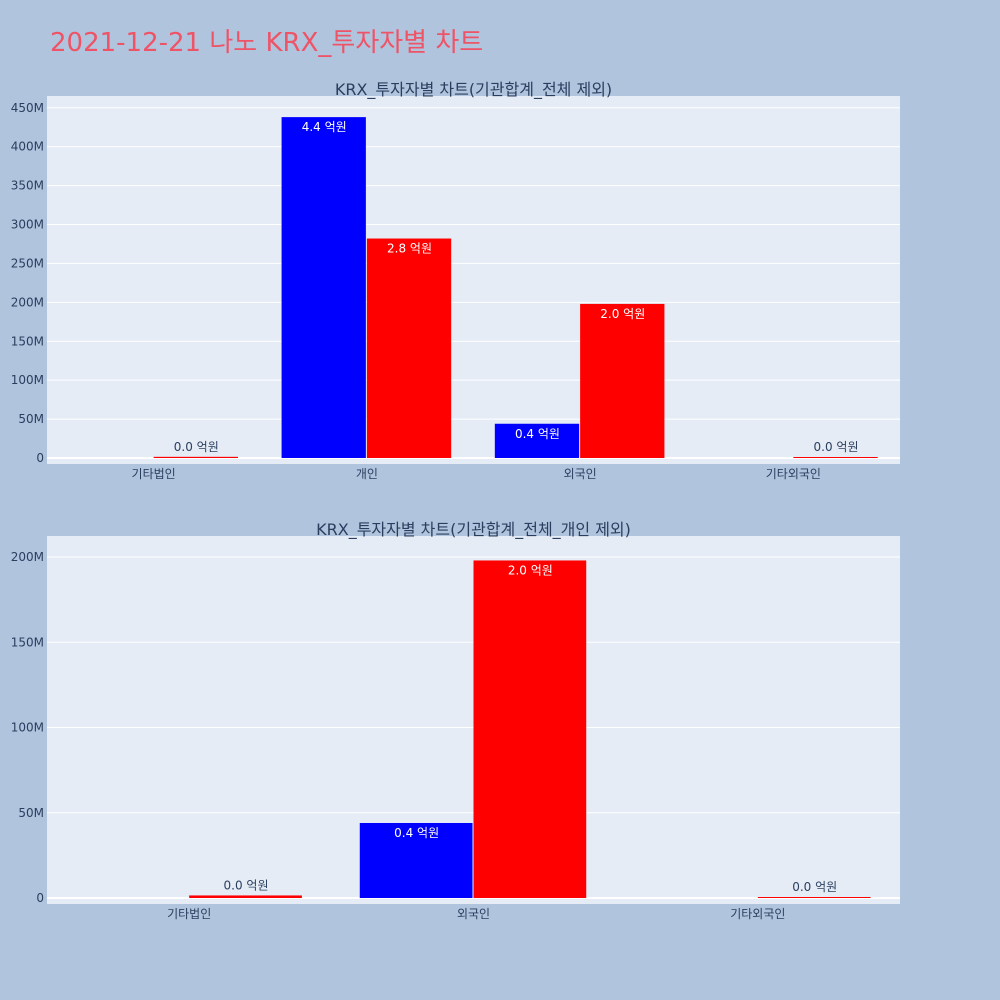 The image size is (1000, 1000). Describe the element at coordinates (27, 108) in the screenshot. I see `y-tick-label: 450M` at that location.